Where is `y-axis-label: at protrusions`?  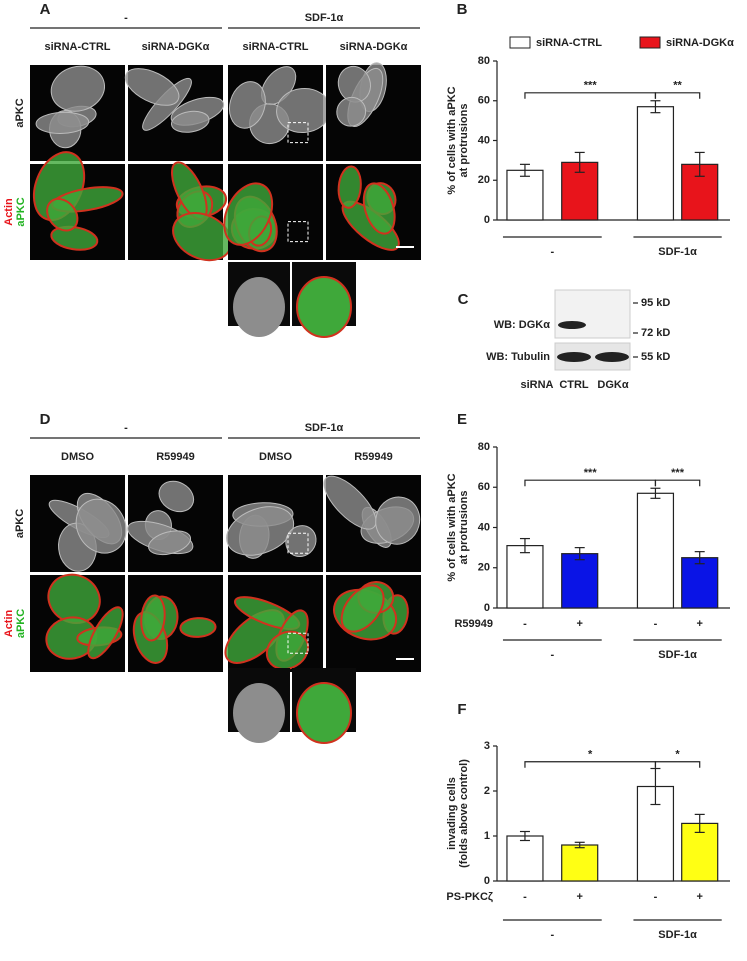 y-axis-label: at protrusions is located at coordinates (464, 141).